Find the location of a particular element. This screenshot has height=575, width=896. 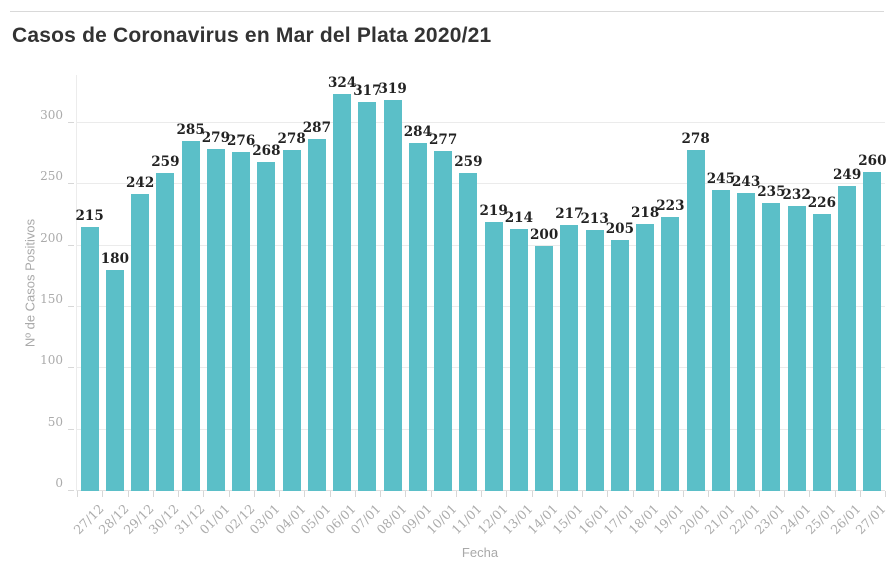

bar-value-label: 276 is located at coordinates (241, 141).